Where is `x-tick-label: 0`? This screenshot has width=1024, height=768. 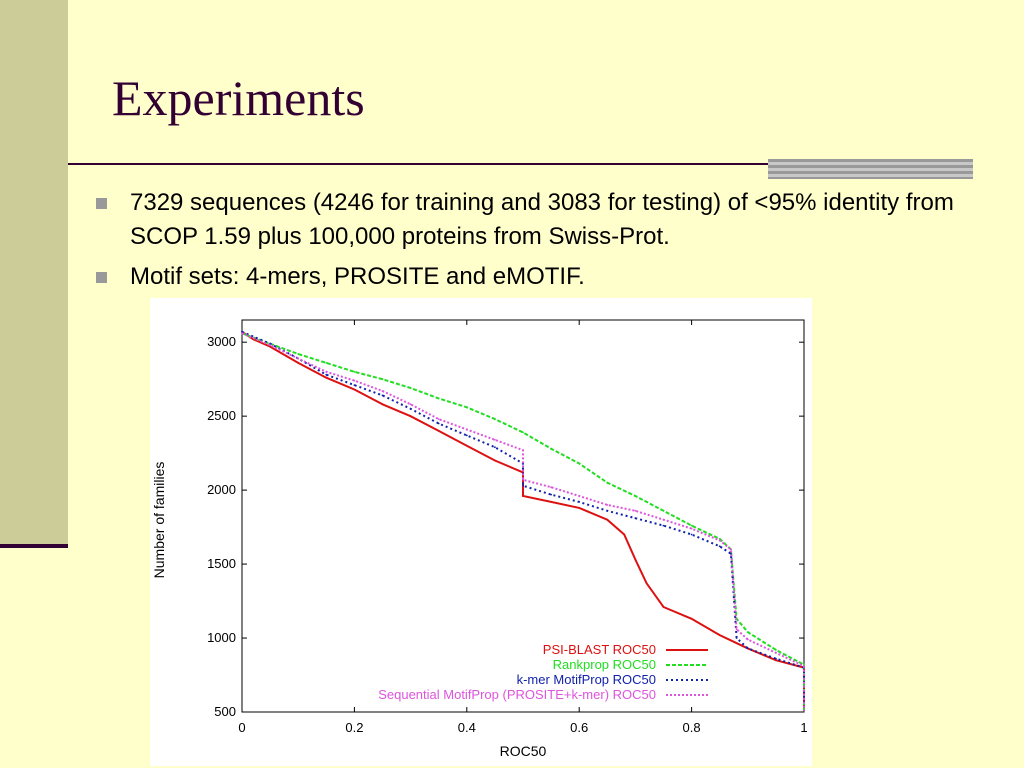 x-tick-label: 0 is located at coordinates (241, 727).